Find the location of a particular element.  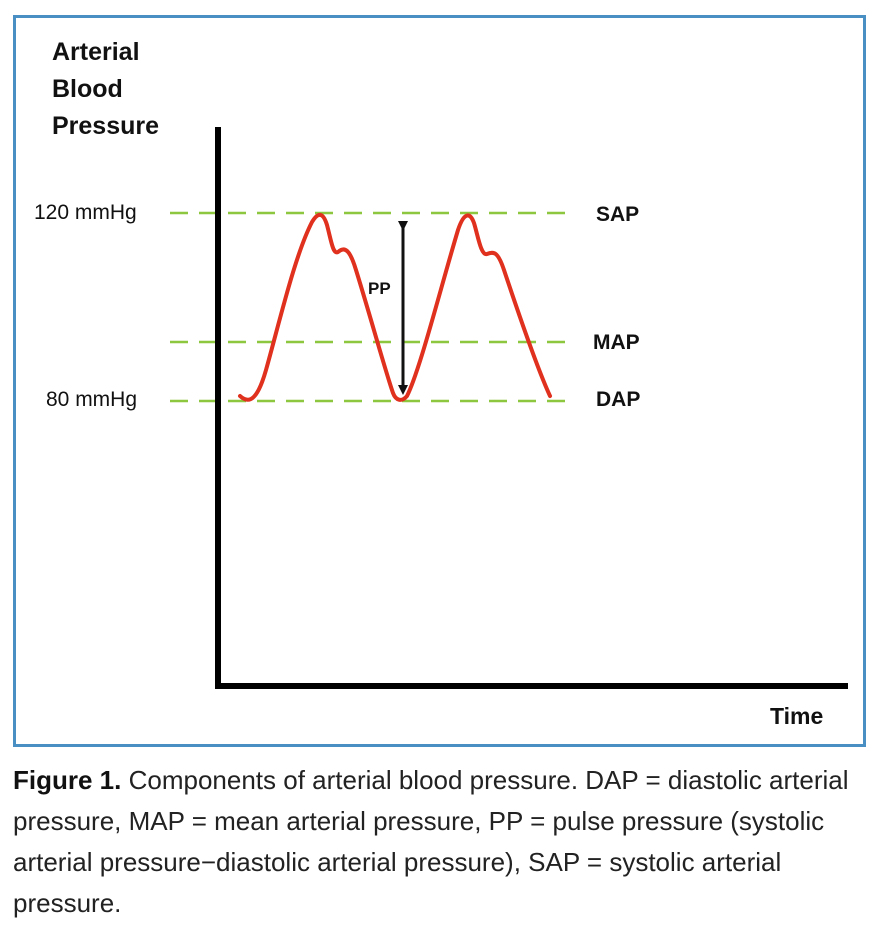

y-axis-label-line: Pressure is located at coordinates (105, 126).